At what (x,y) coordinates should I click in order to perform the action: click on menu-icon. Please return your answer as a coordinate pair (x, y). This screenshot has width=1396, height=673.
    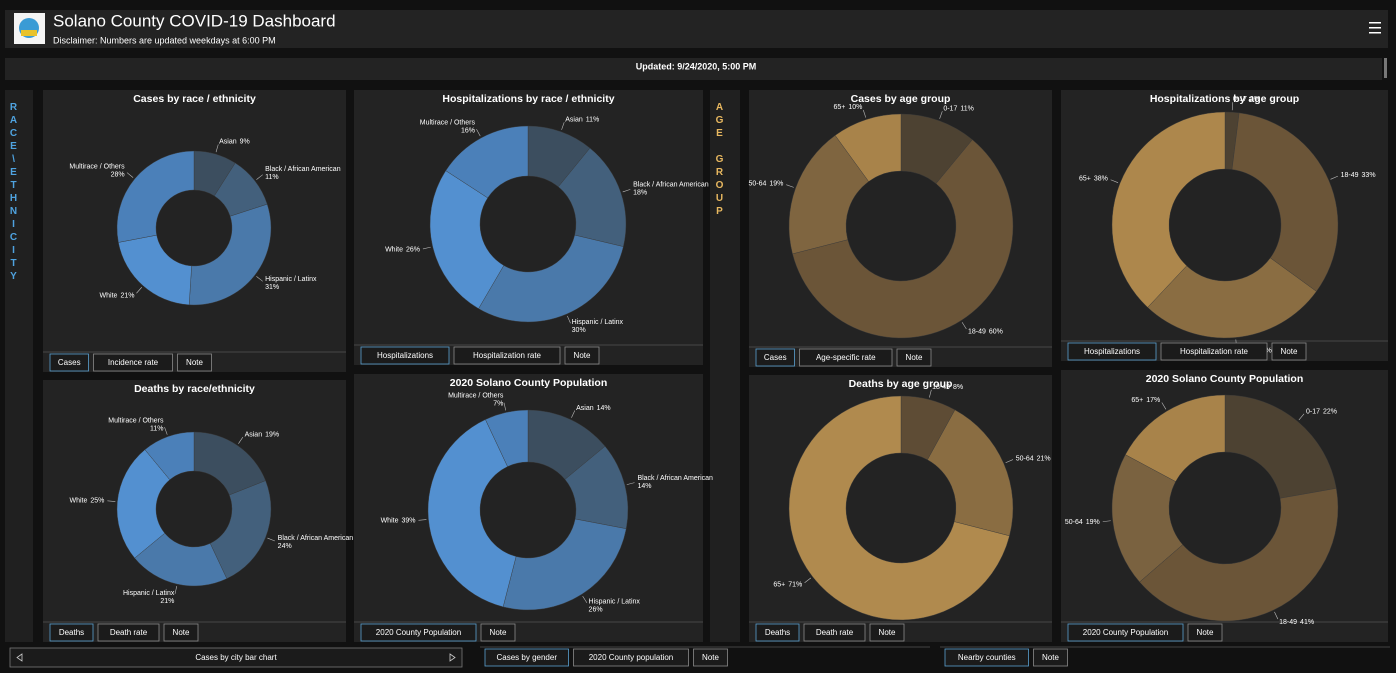
    Looking at the image, I should click on (1375, 28).